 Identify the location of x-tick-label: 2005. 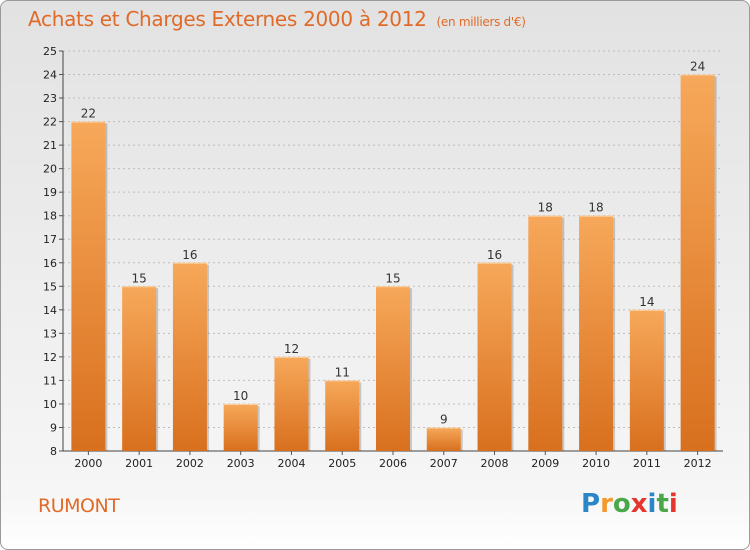
(342, 463).